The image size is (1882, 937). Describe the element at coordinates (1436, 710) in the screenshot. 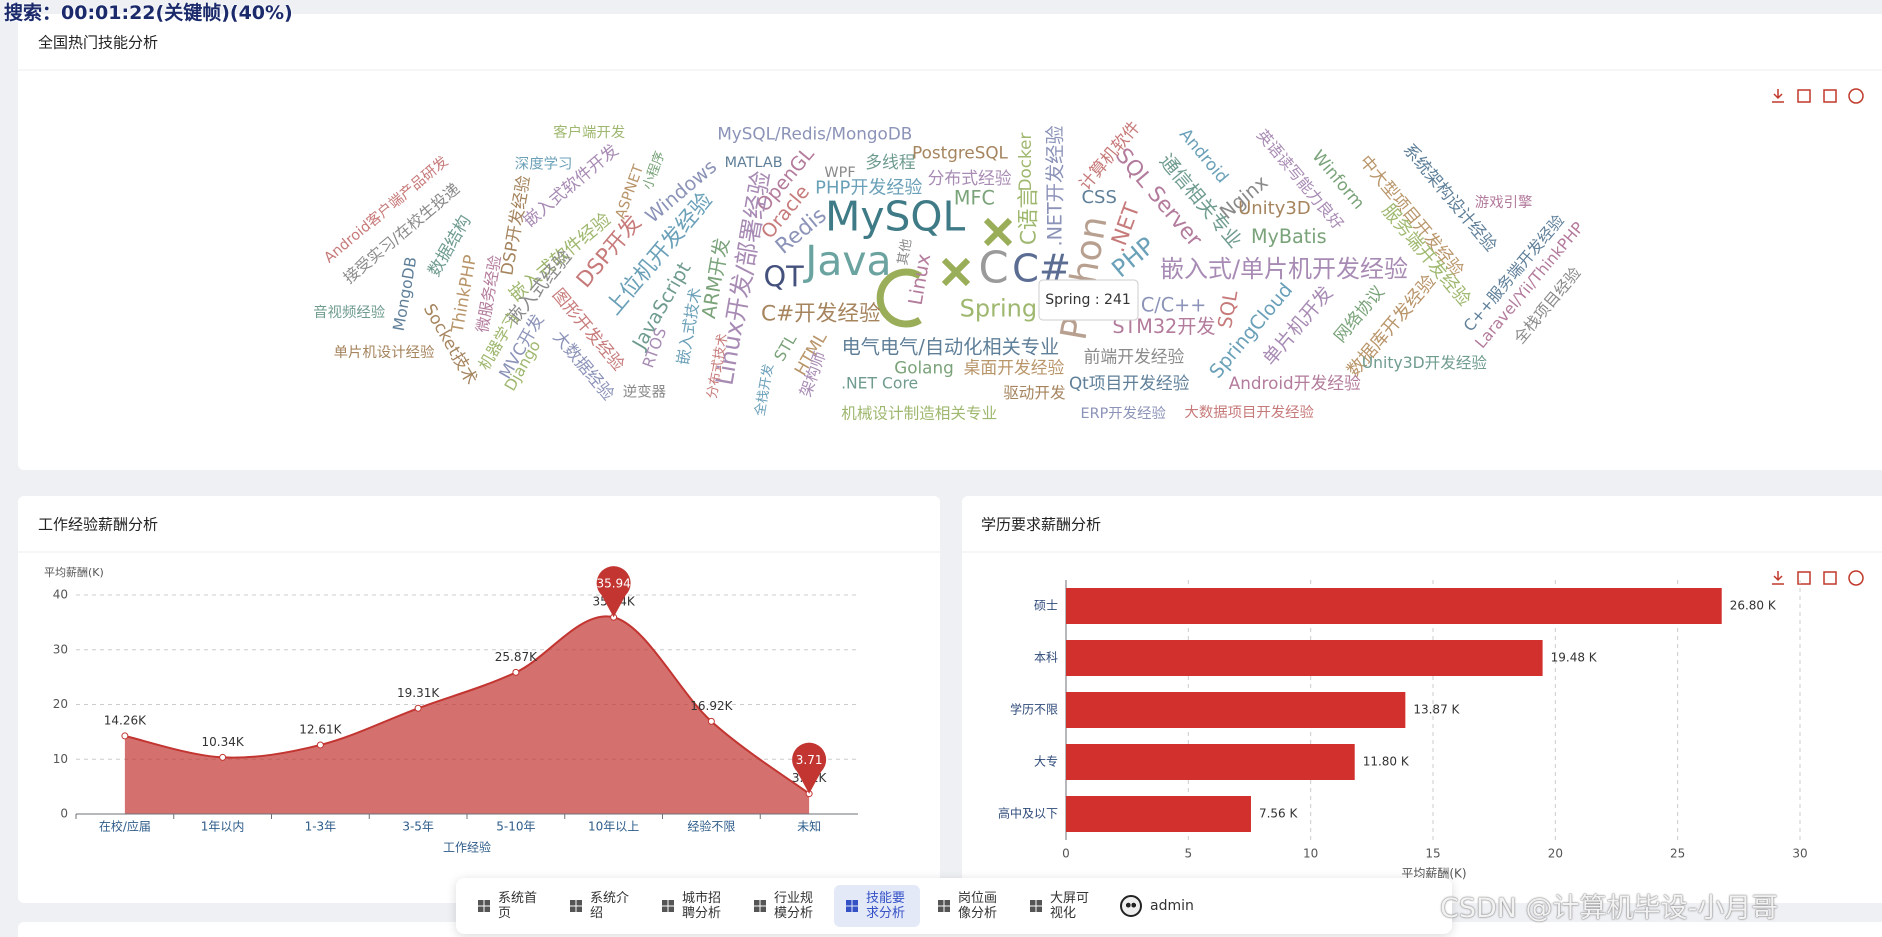

I see `value-label: 13.87 K` at that location.